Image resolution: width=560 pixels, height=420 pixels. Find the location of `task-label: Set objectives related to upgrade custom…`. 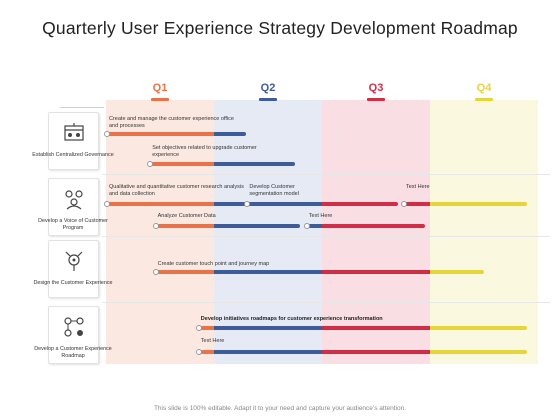

task-label: Set objectives related to upgrade custom… is located at coordinates (204, 151).